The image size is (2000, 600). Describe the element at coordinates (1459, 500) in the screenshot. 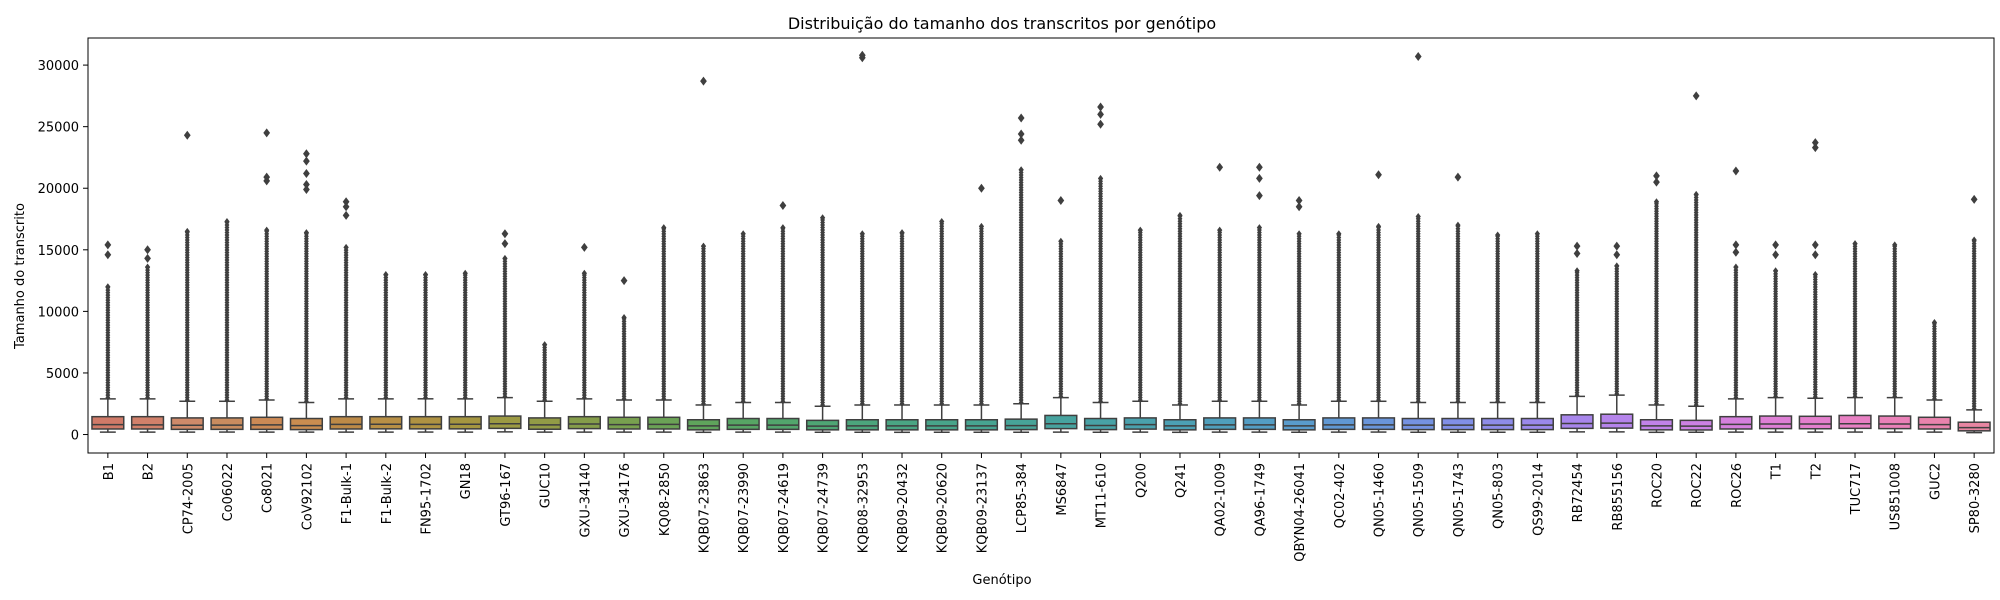

I see `x-tick-label: QN05-1743` at that location.